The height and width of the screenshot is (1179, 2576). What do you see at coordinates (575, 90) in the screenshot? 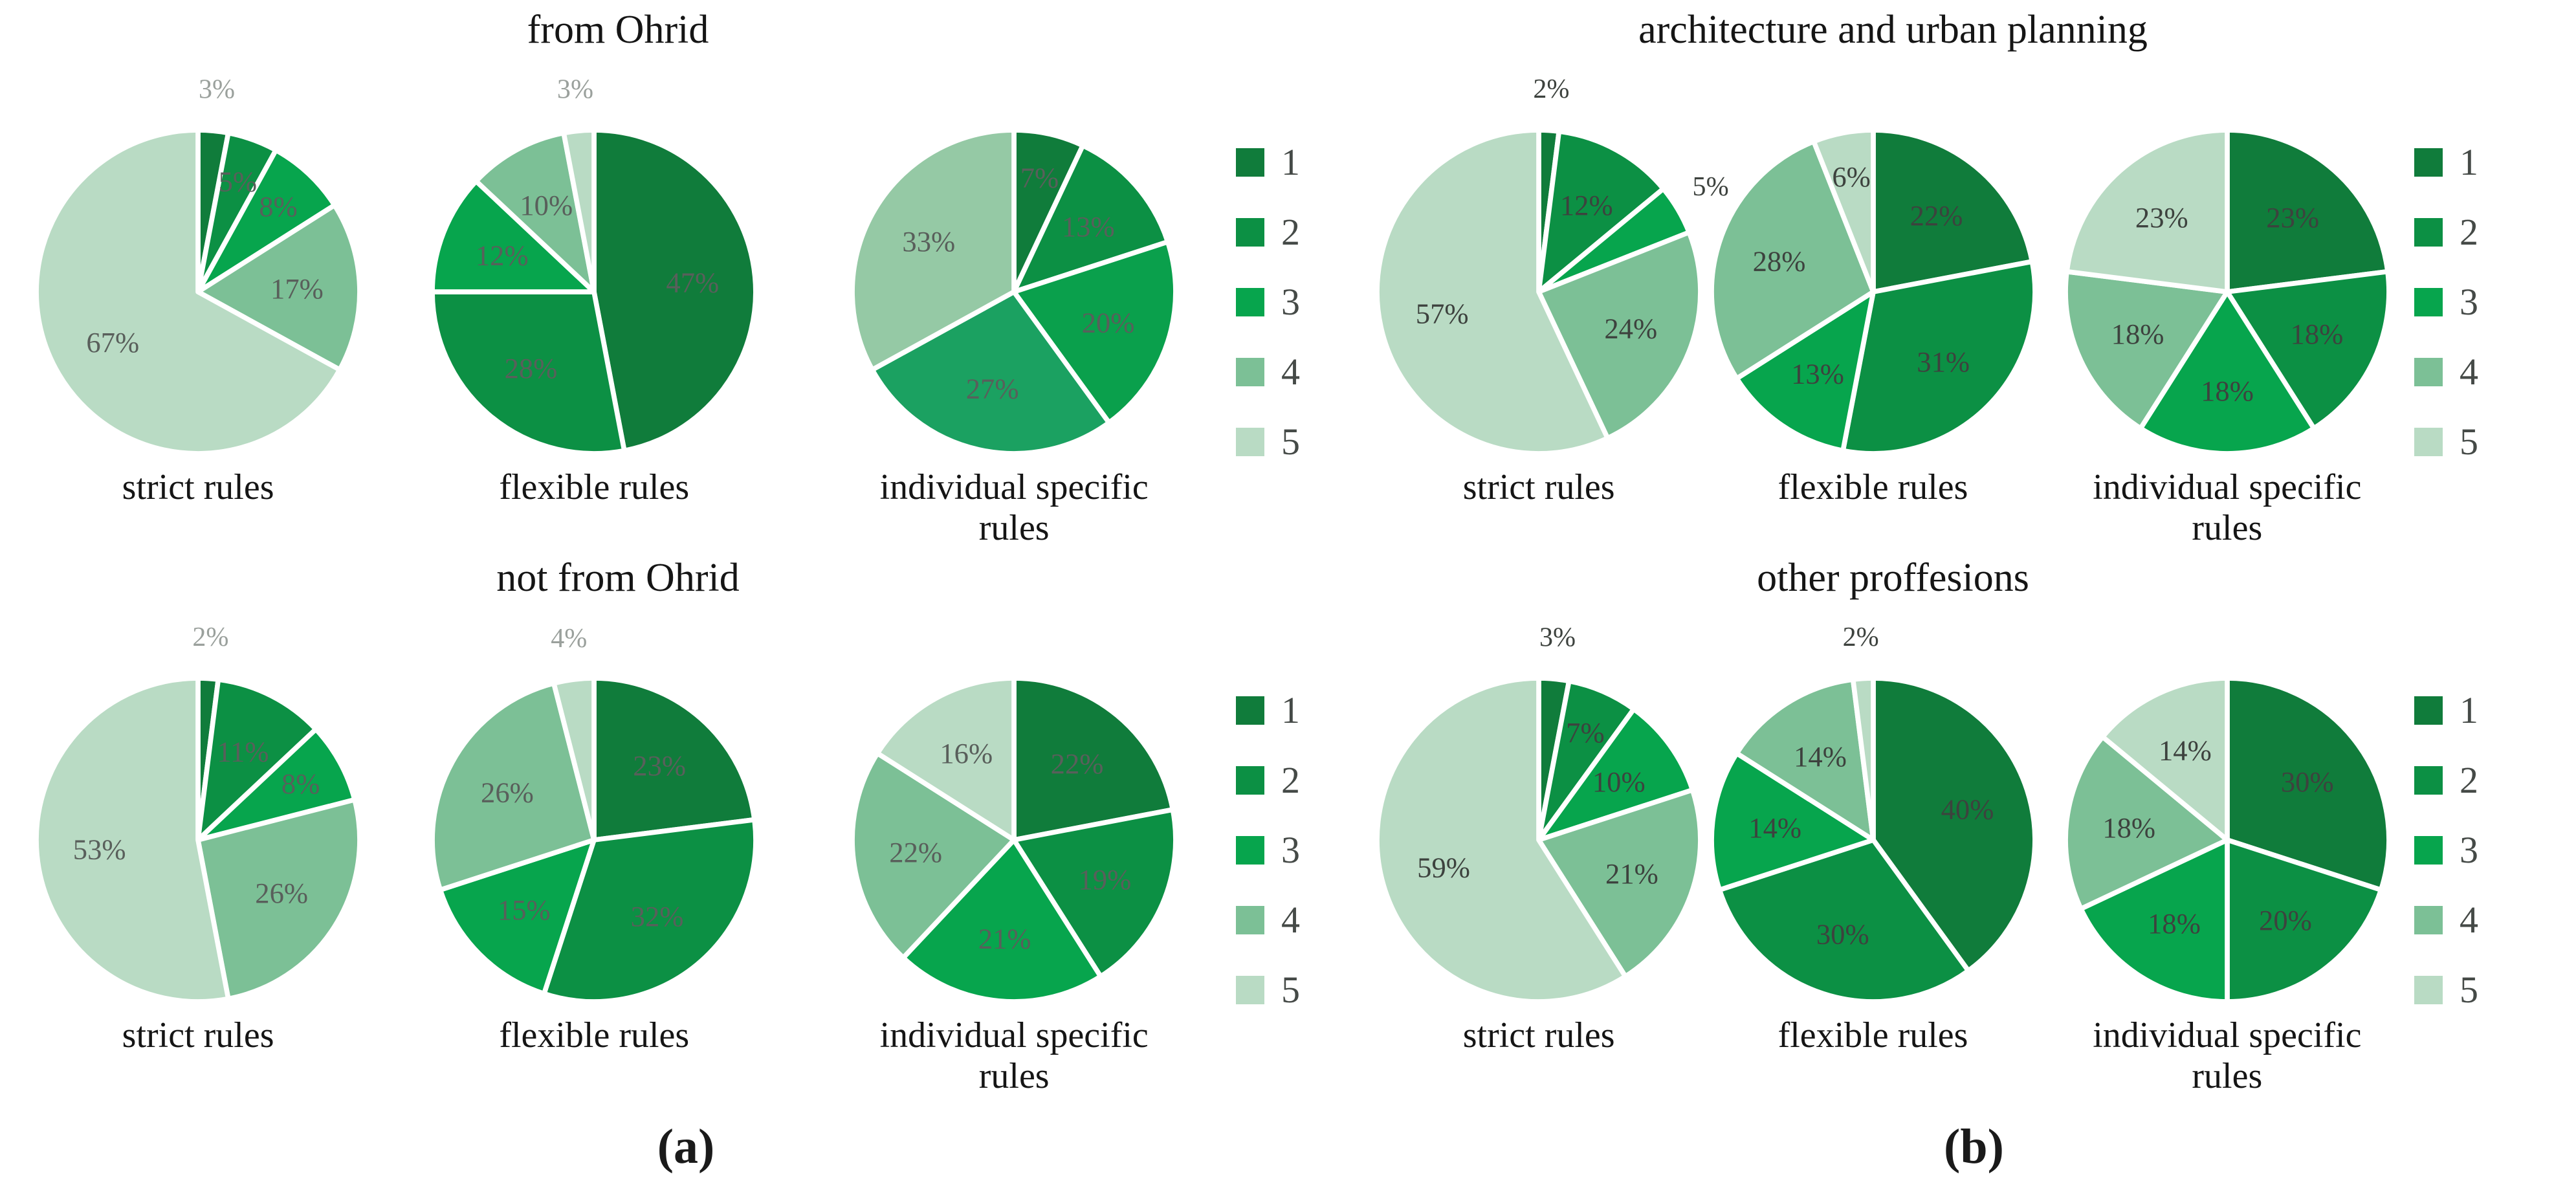
I see `slice-label: 3%` at bounding box center [575, 90].